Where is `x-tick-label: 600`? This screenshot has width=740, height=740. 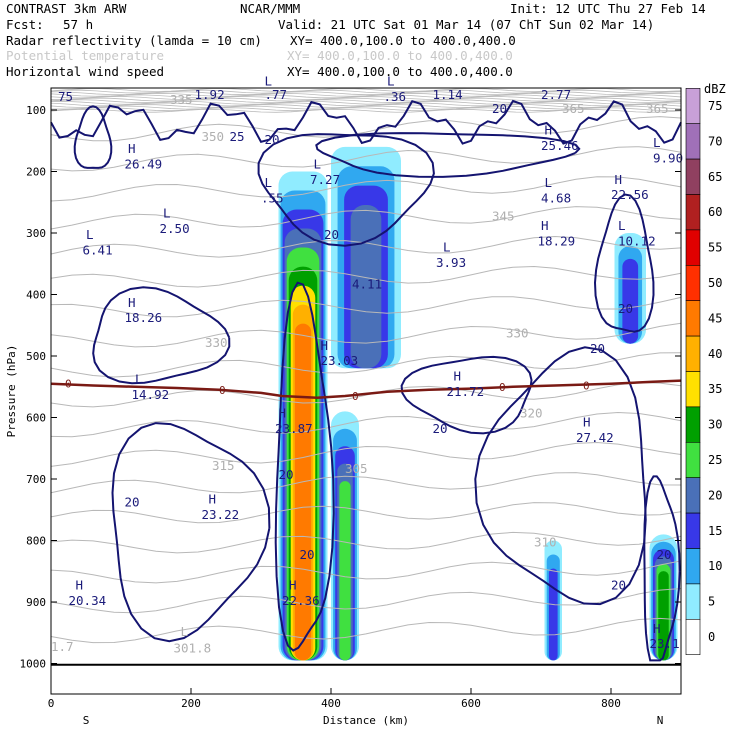
x-tick-label: 600 is located at coordinates (471, 703).